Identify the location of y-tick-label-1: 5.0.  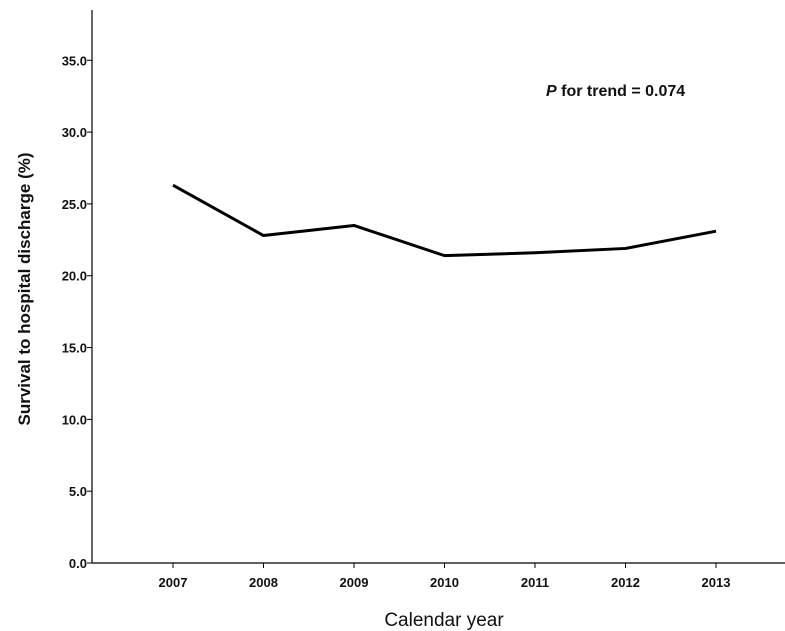
(78, 491).